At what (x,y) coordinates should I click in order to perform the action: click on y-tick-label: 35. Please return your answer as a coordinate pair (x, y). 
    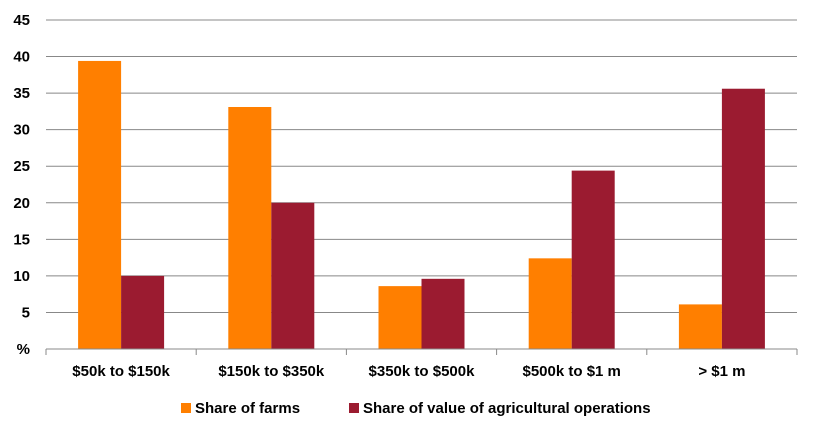
    Looking at the image, I should click on (21, 93).